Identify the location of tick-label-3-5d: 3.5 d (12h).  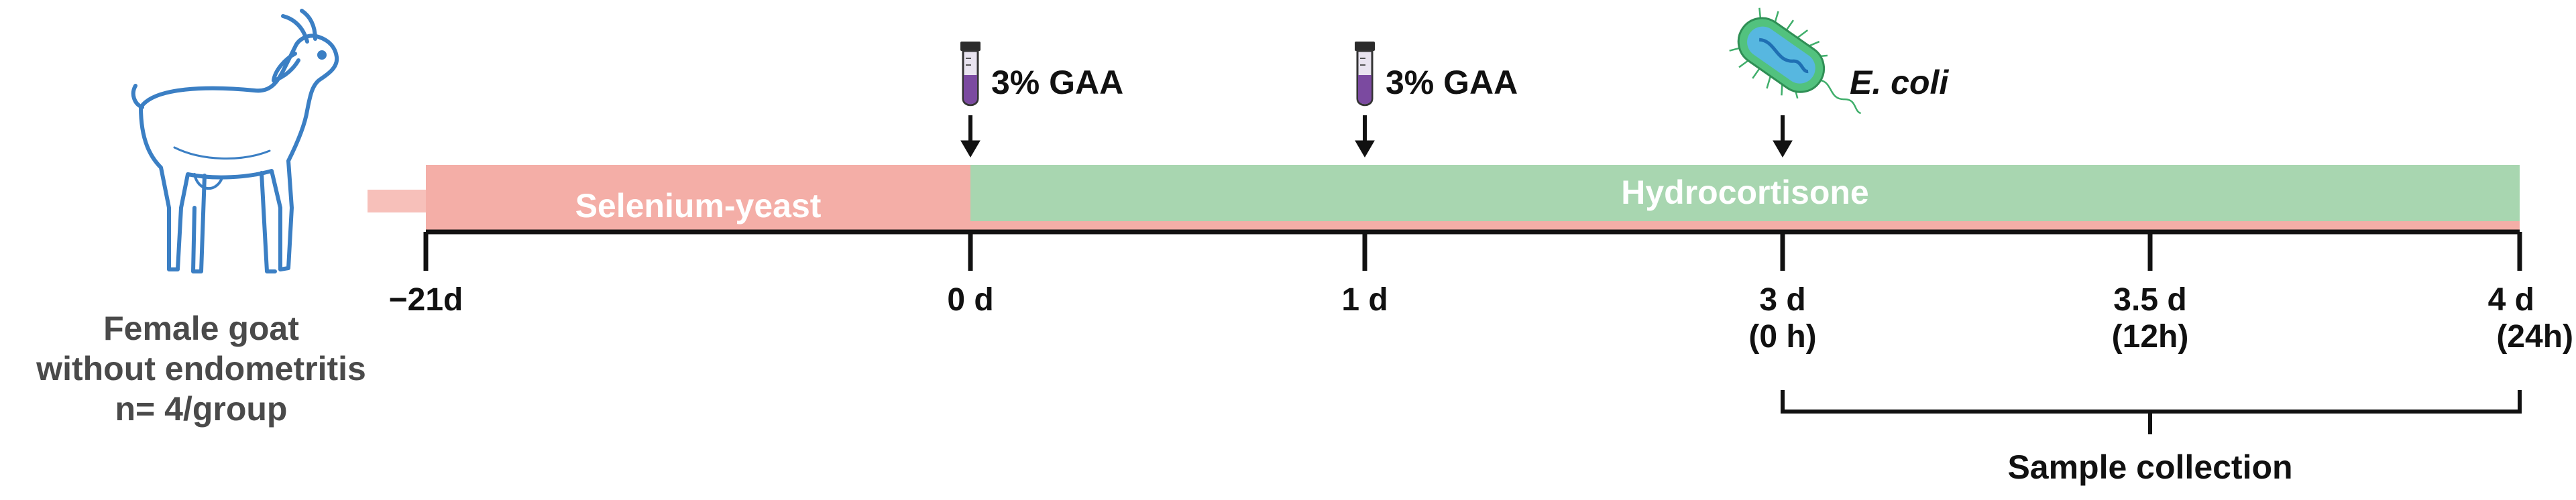
(2150, 318).